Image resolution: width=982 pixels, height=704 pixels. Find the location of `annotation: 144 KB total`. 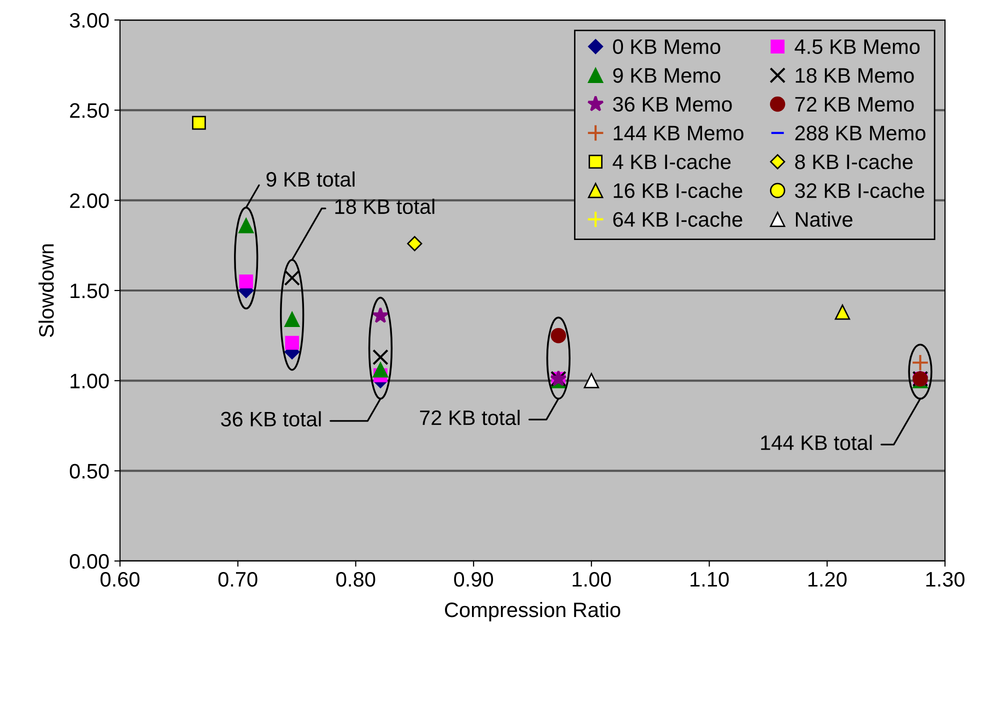

annotation: 144 KB total is located at coordinates (816, 442).